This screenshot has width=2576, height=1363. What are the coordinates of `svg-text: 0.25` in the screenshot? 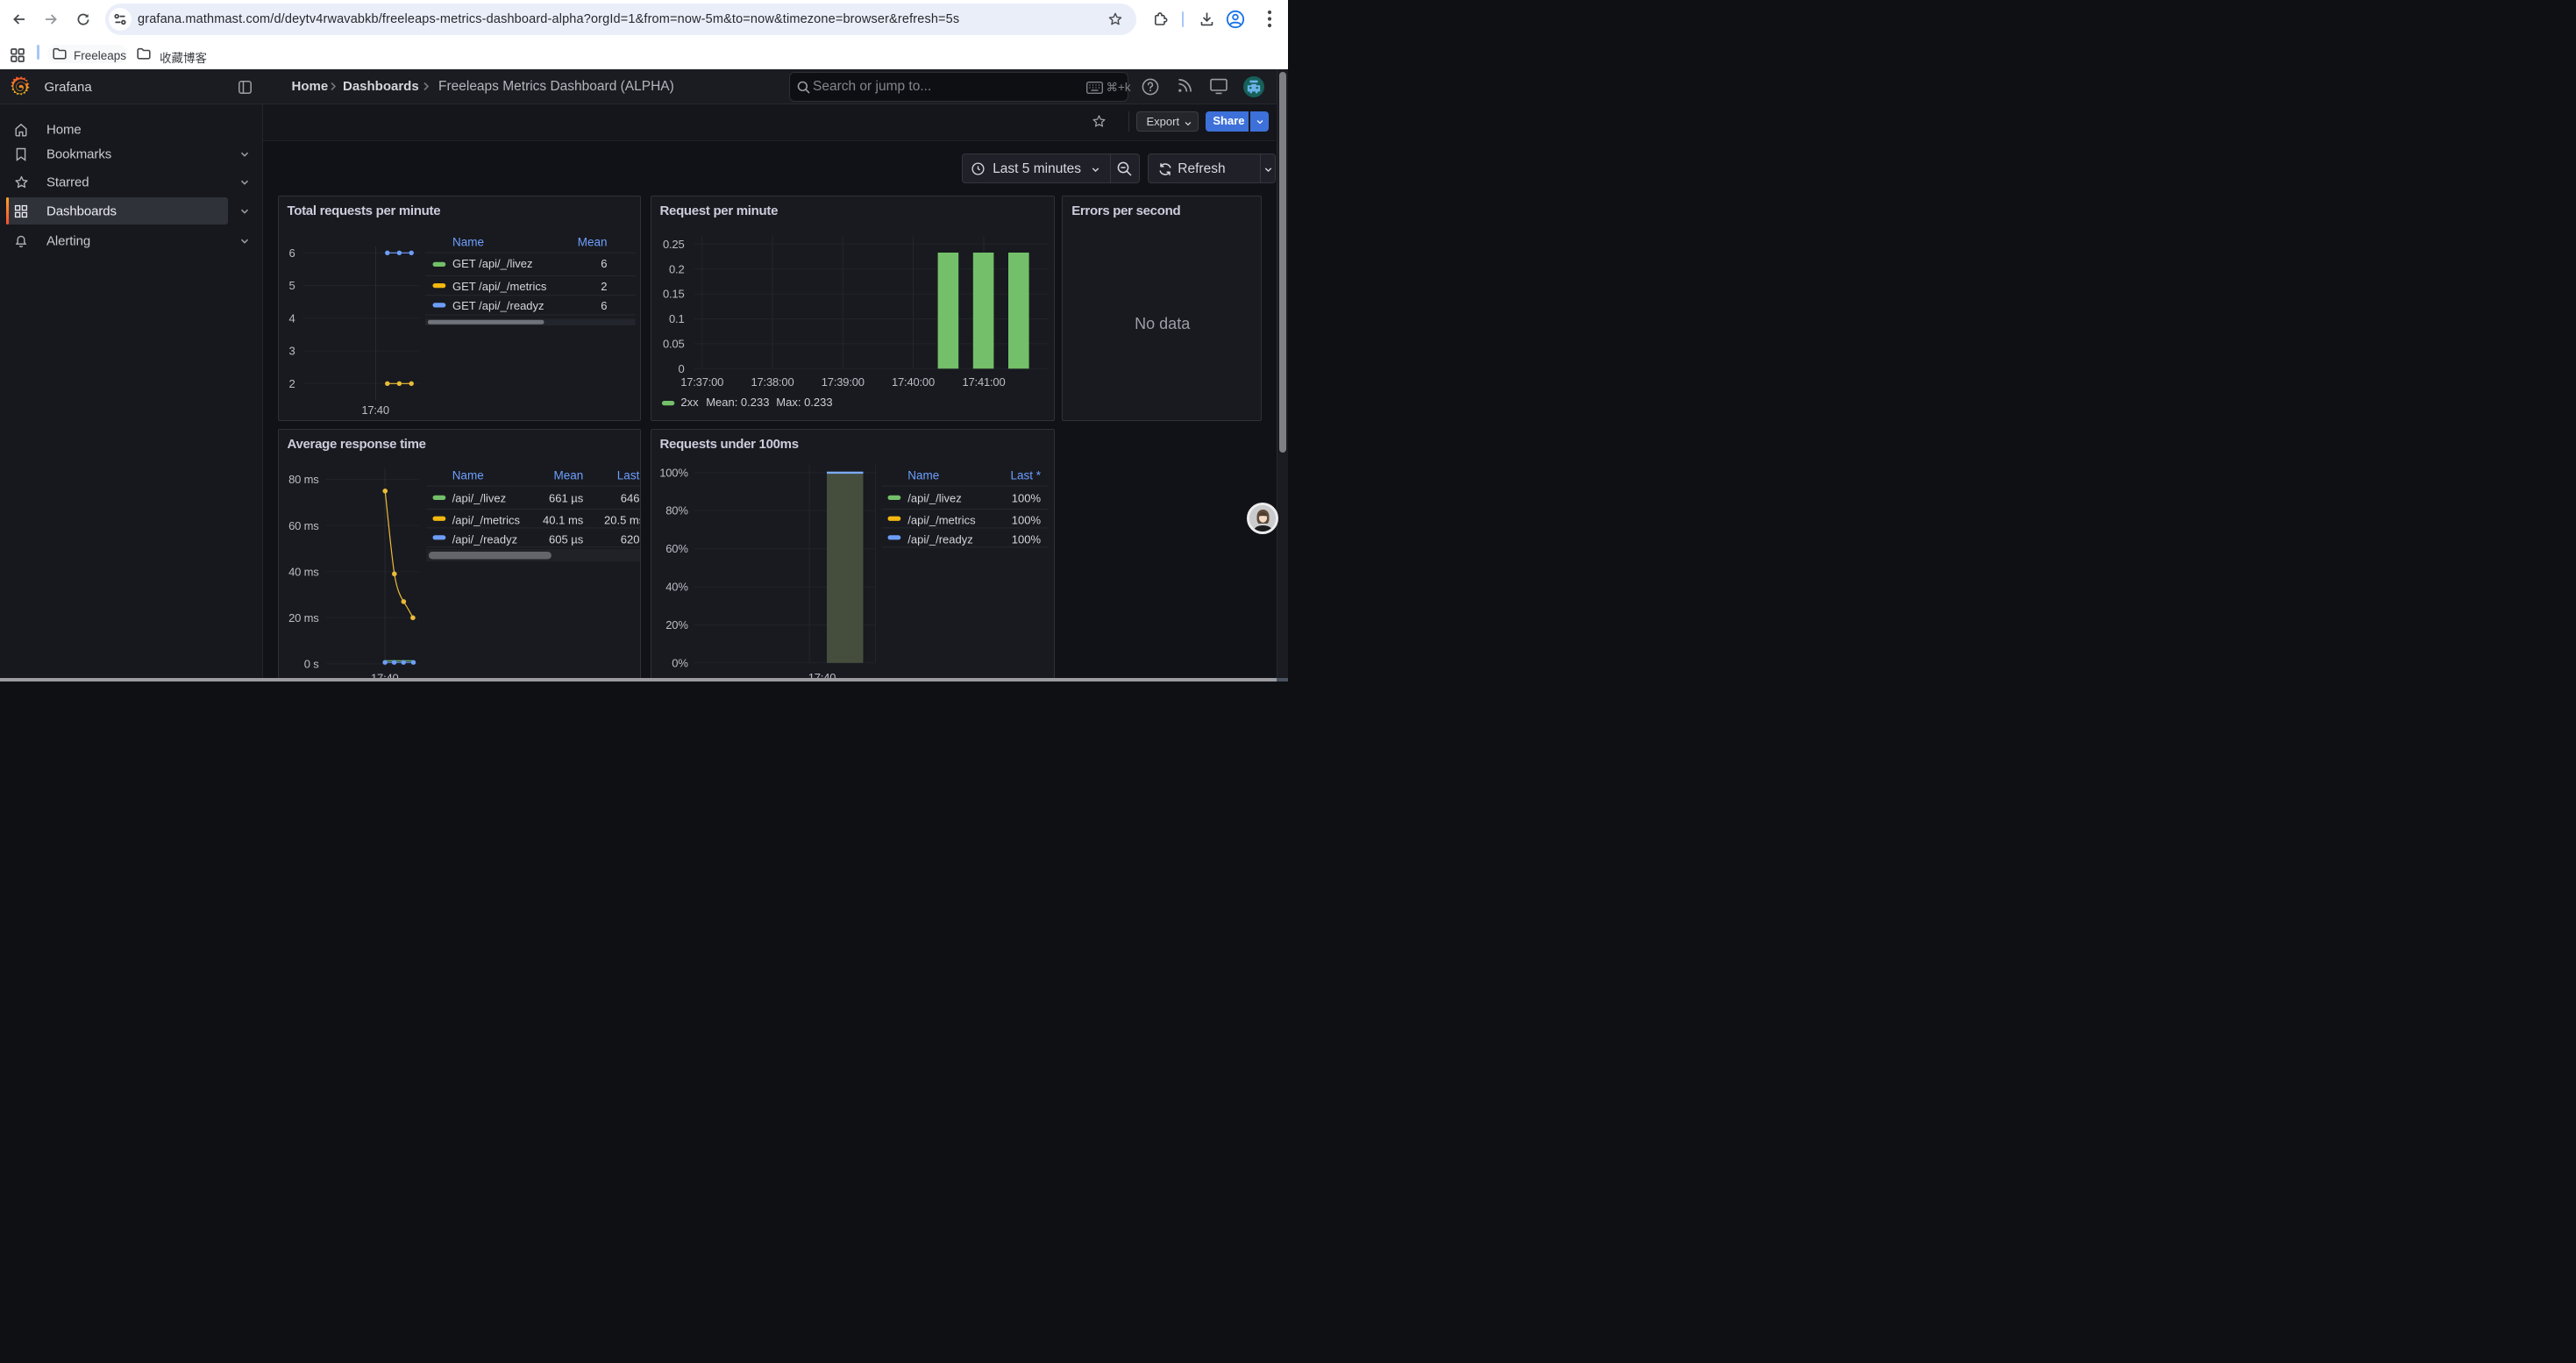 It's located at (673, 244).